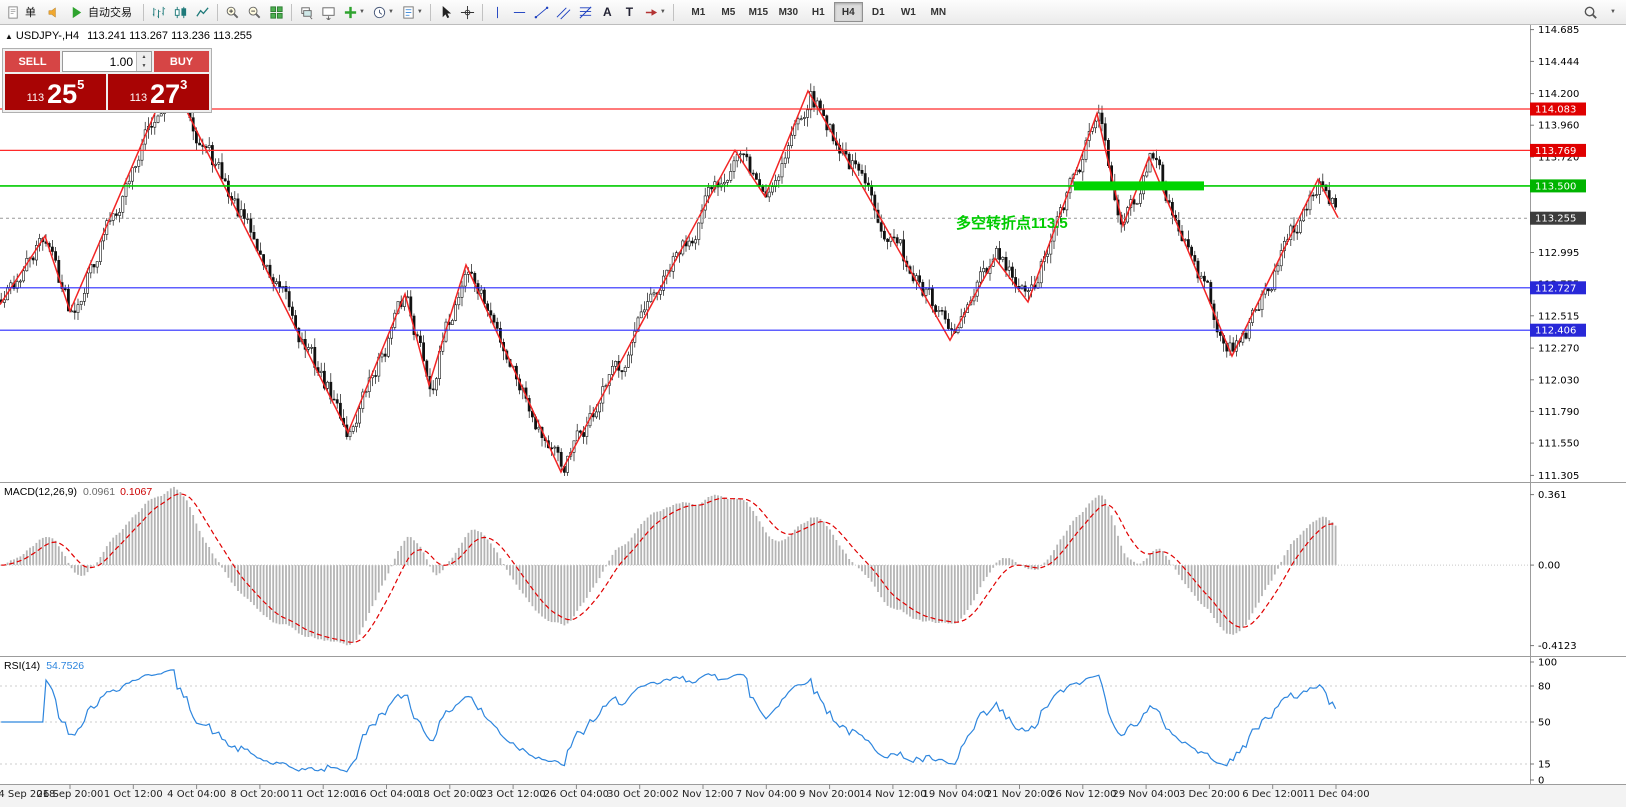 This screenshot has height=807, width=1626. Describe the element at coordinates (892, 794) in the screenshot. I see `svg-text: 14 Nov 12:00` at that location.